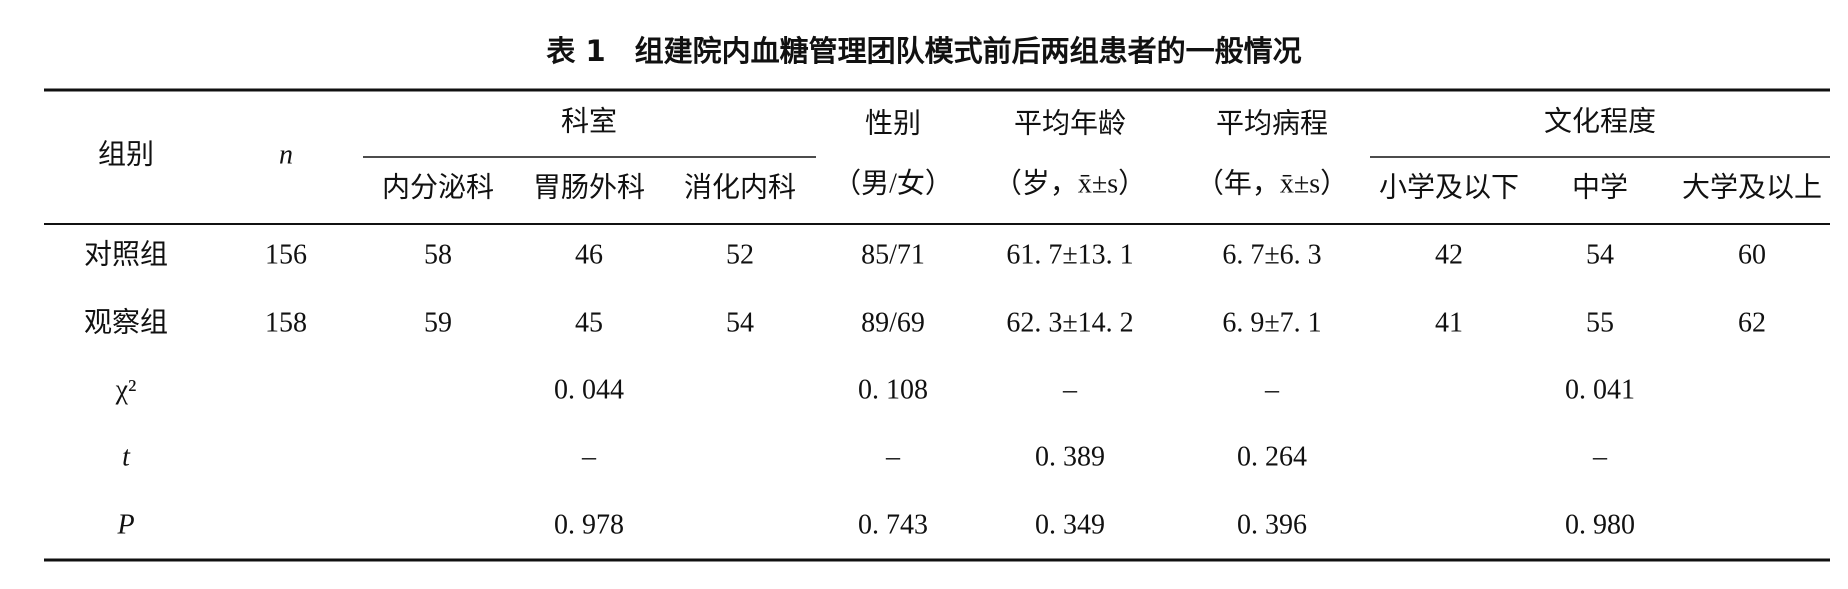 The height and width of the screenshot is (589, 1848). I want to click on cell: 58, so click(438, 254).